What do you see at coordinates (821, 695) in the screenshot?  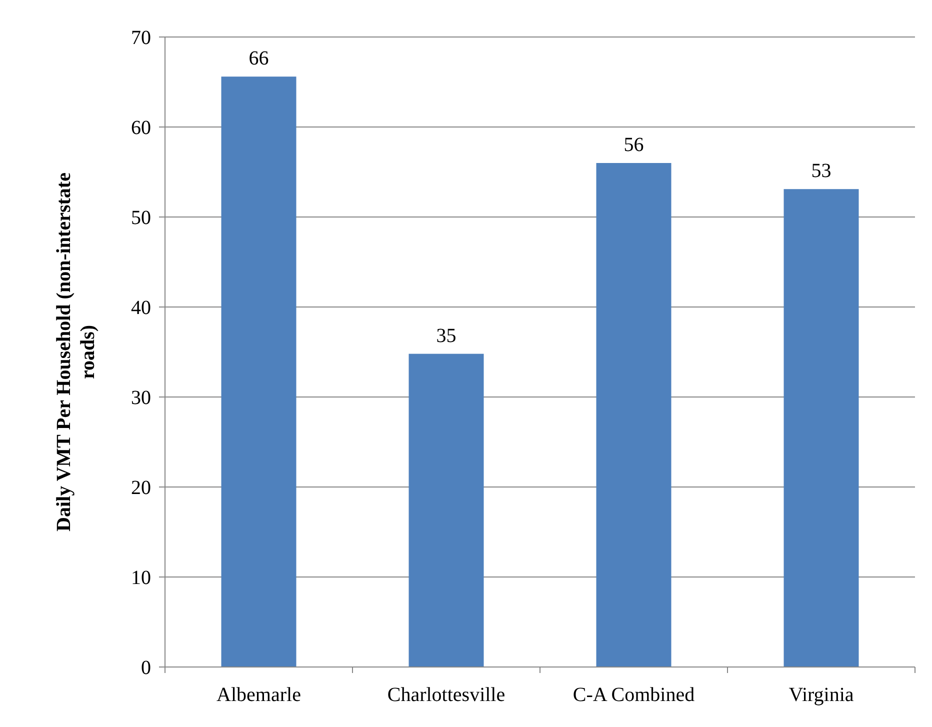 I see `x-tick-label: Virginia` at bounding box center [821, 695].